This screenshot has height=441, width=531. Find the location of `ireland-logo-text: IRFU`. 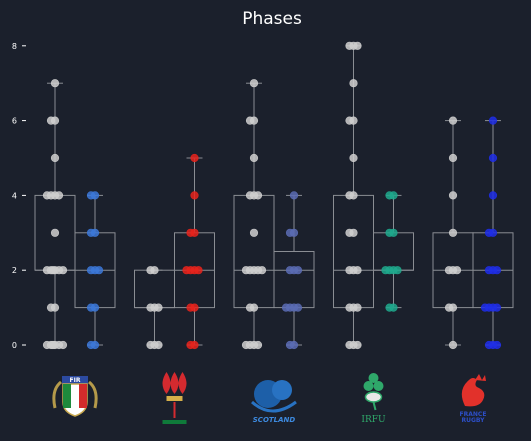

ireland-logo-text: IRFU is located at coordinates (373, 420).